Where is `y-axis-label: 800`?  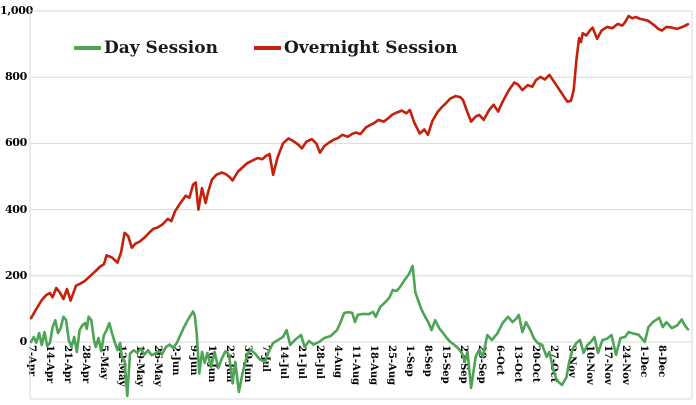 y-axis-label: 800 is located at coordinates (15, 77).